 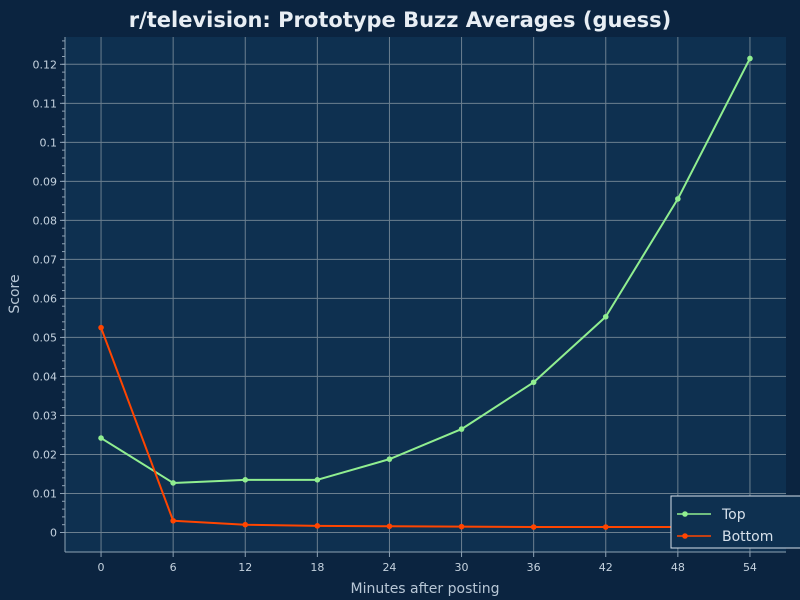 I want to click on legend-box, so click(x=735, y=522).